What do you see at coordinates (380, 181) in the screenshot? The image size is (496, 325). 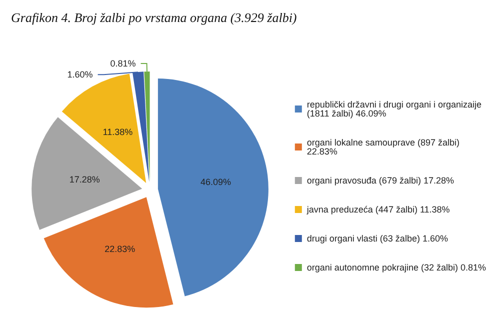 I see `legend-label: organi pravosuđa (679 žalbi) 17.28%` at bounding box center [380, 181].